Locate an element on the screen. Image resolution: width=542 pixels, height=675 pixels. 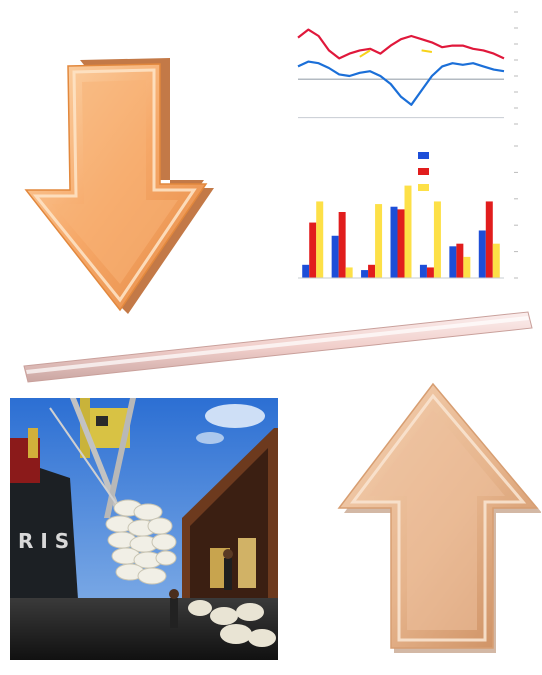
divider-bar is located at coordinates (278, 347).